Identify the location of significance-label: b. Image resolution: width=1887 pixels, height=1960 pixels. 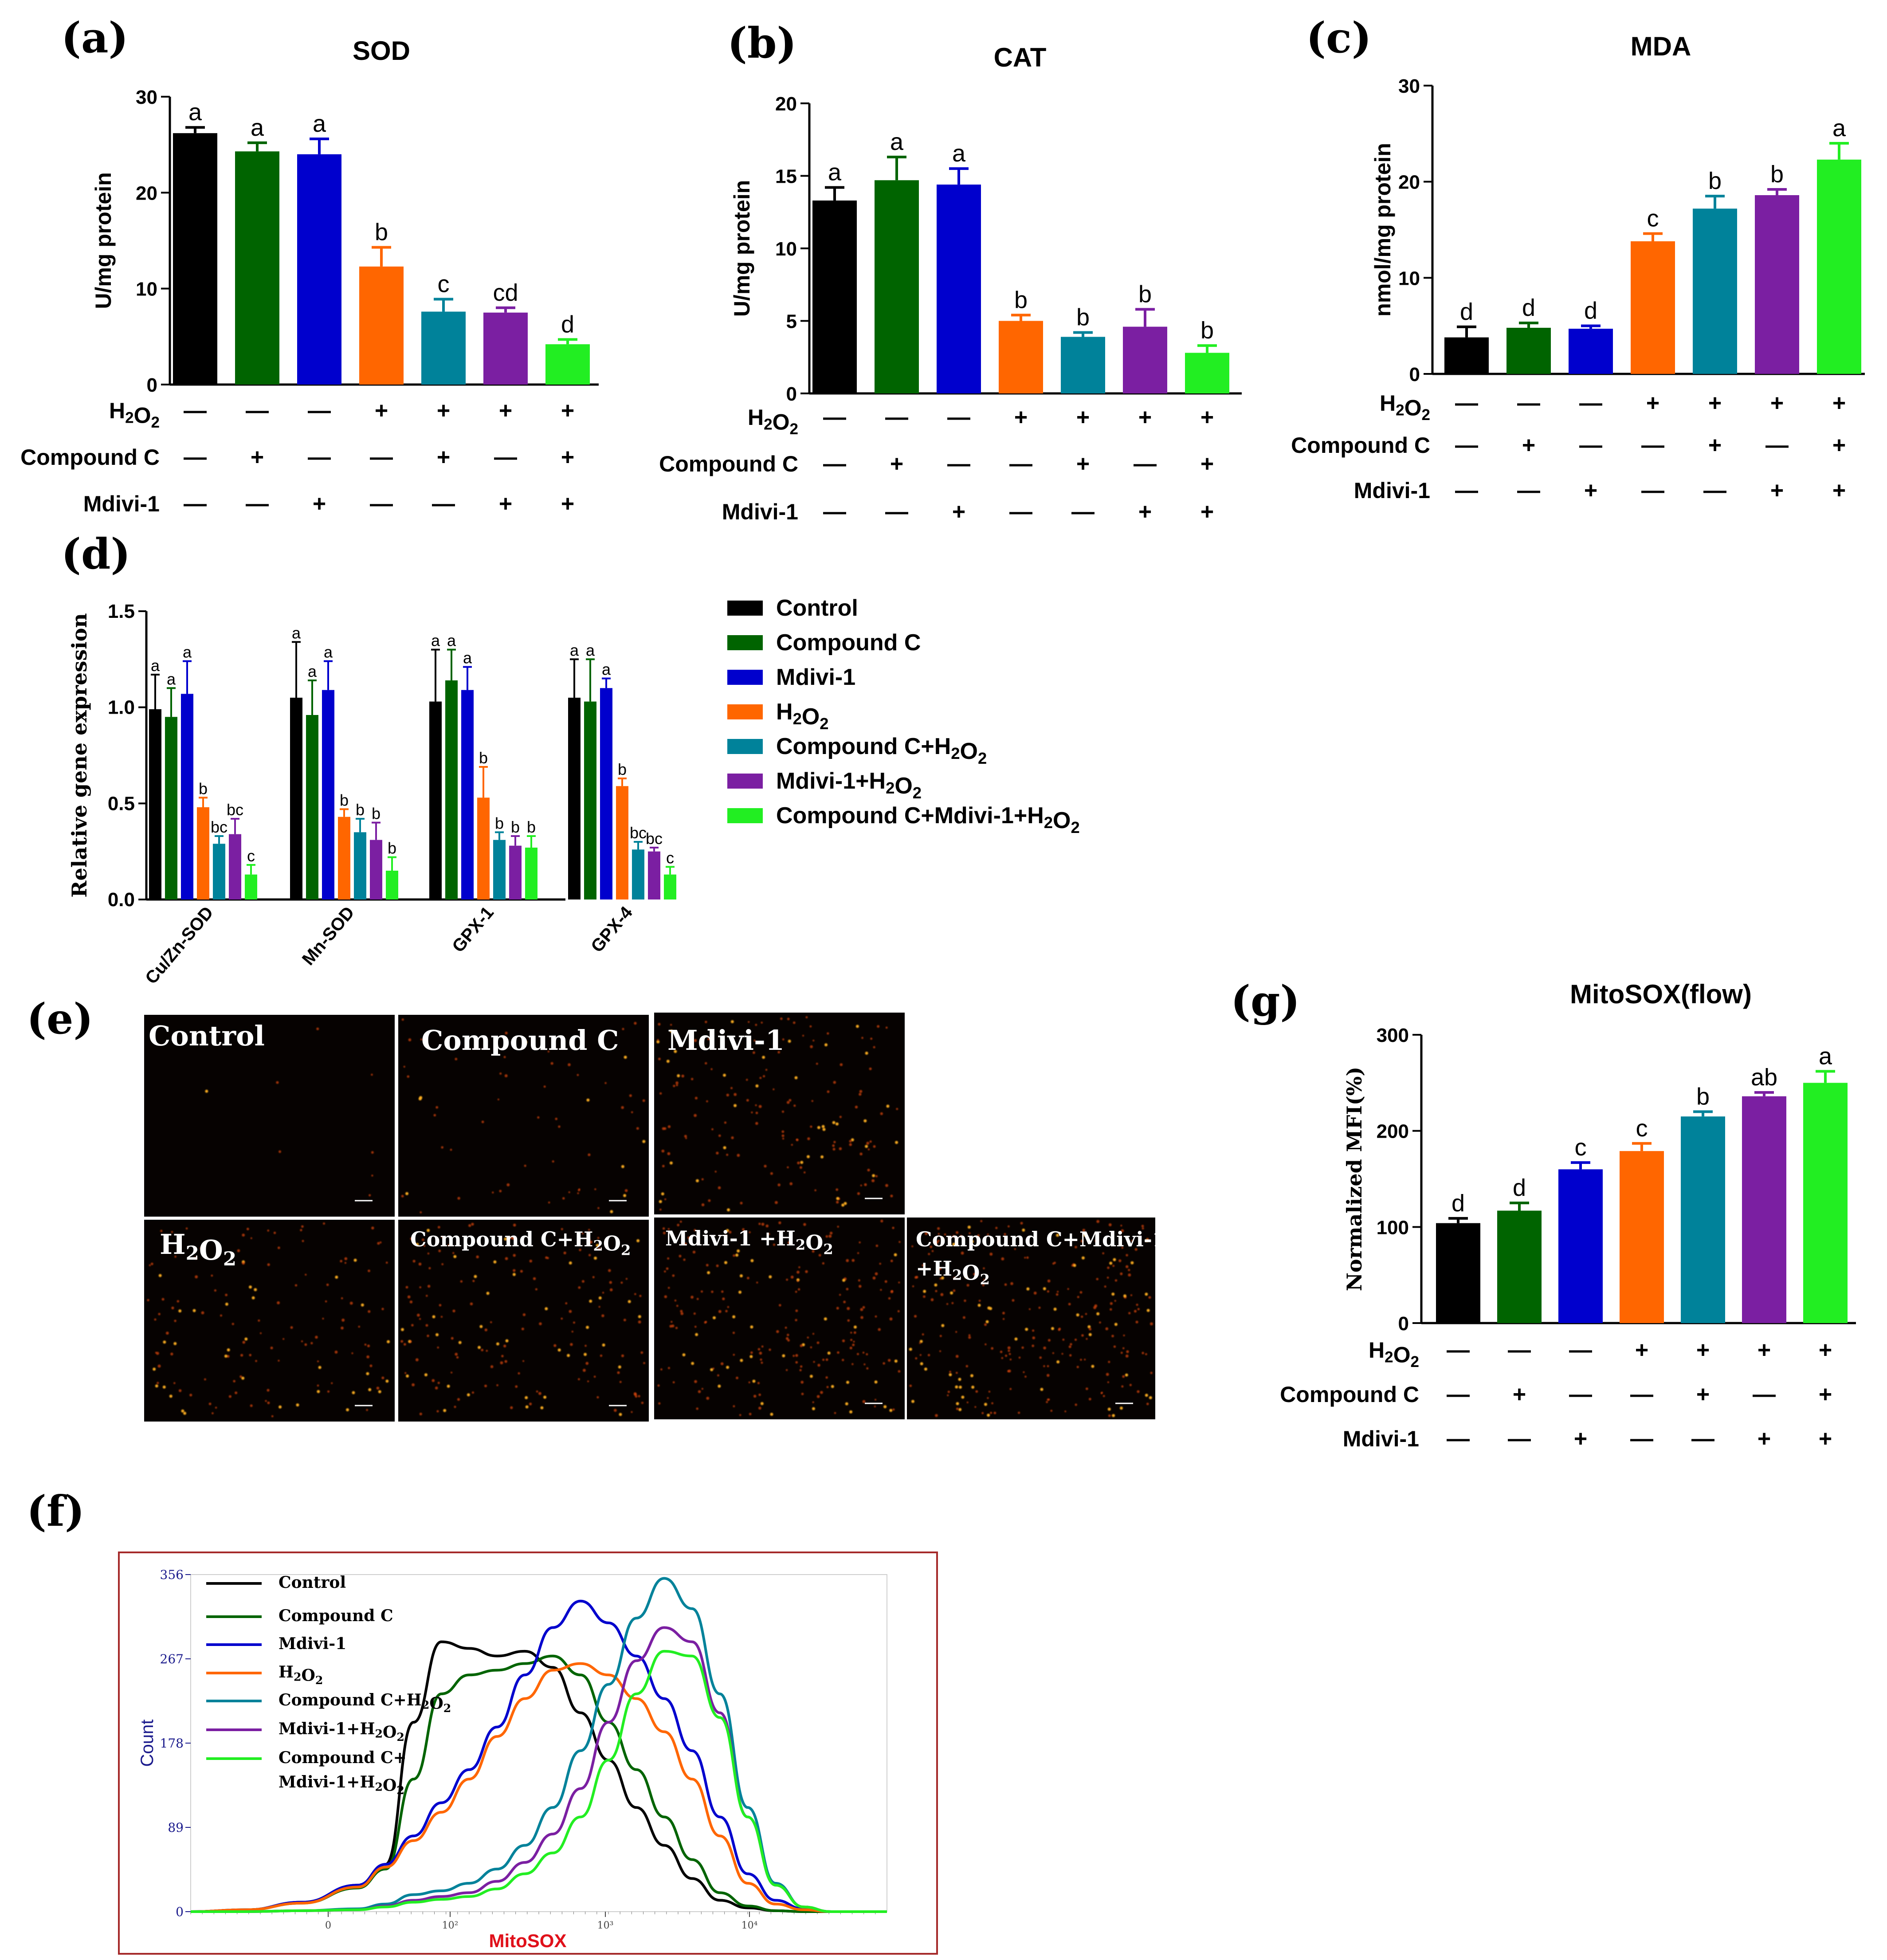
(392, 848).